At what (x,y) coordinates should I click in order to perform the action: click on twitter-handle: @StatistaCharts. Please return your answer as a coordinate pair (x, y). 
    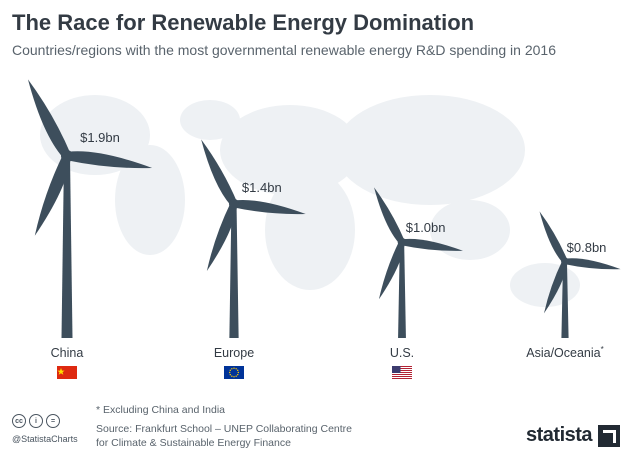
    Looking at the image, I should click on (45, 439).